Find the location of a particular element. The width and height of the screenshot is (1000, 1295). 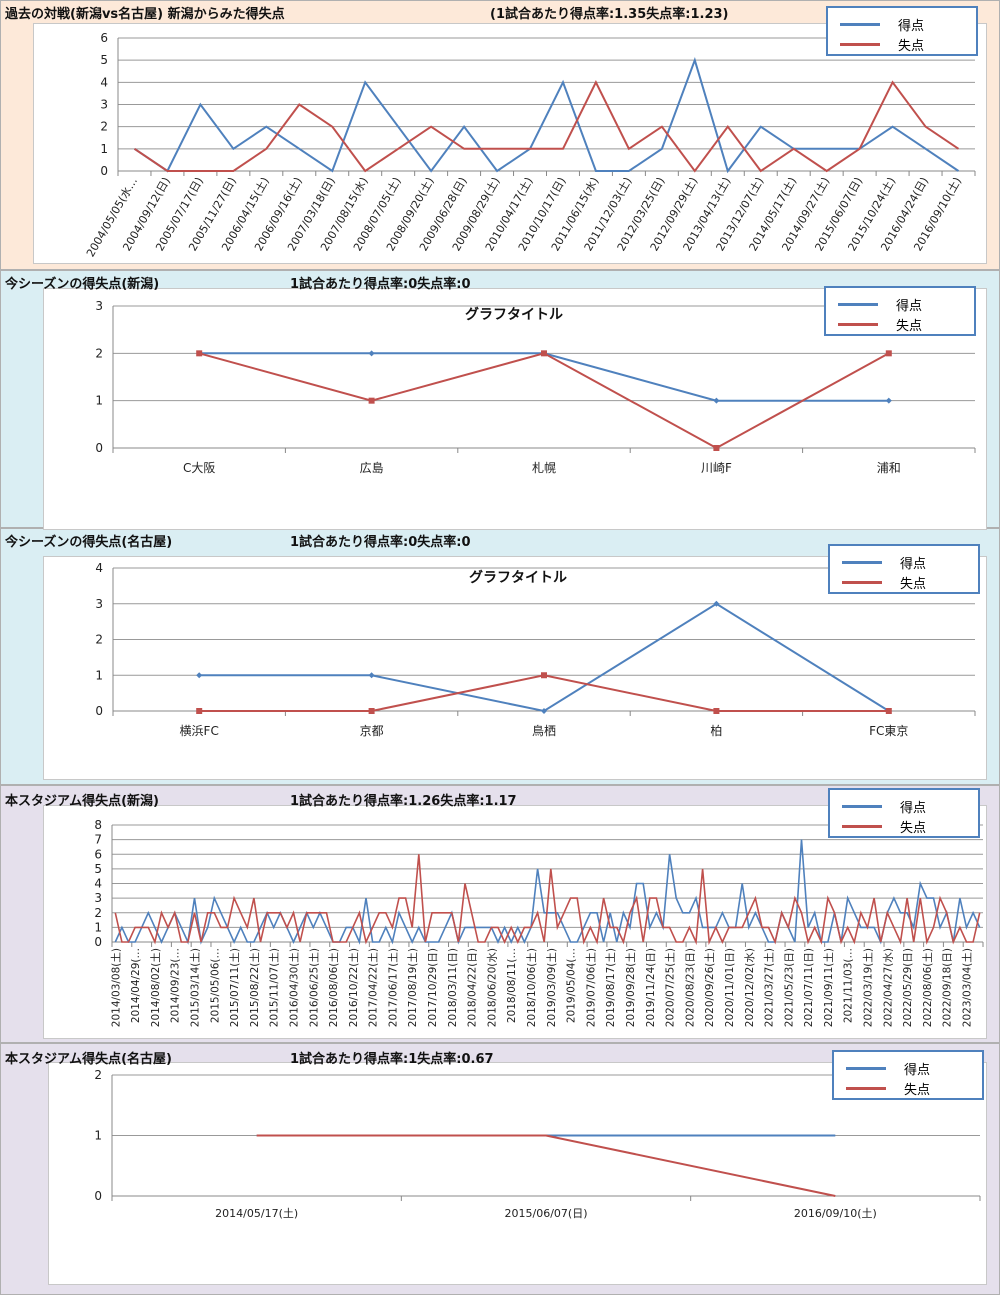

x-tick-label: 2015/08/22(土) is located at coordinates (254, 987).